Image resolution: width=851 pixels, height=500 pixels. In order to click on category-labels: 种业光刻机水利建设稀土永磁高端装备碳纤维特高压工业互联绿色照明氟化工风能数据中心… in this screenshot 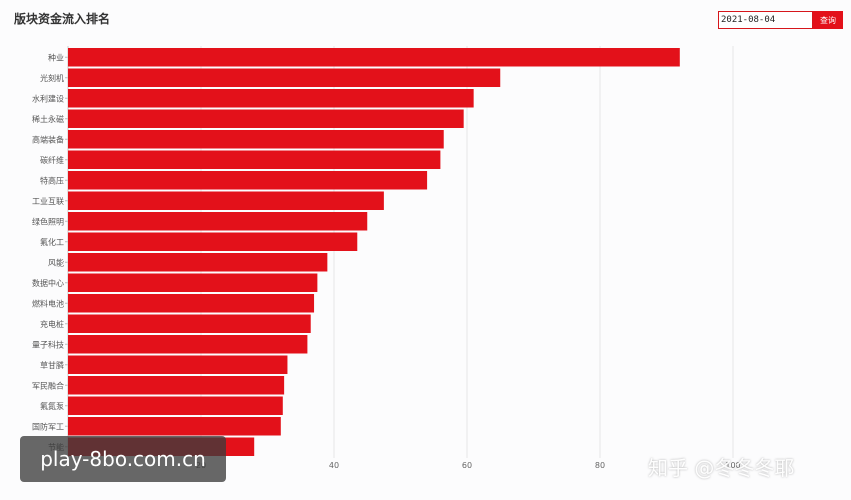, I will do `click(48, 252)`.